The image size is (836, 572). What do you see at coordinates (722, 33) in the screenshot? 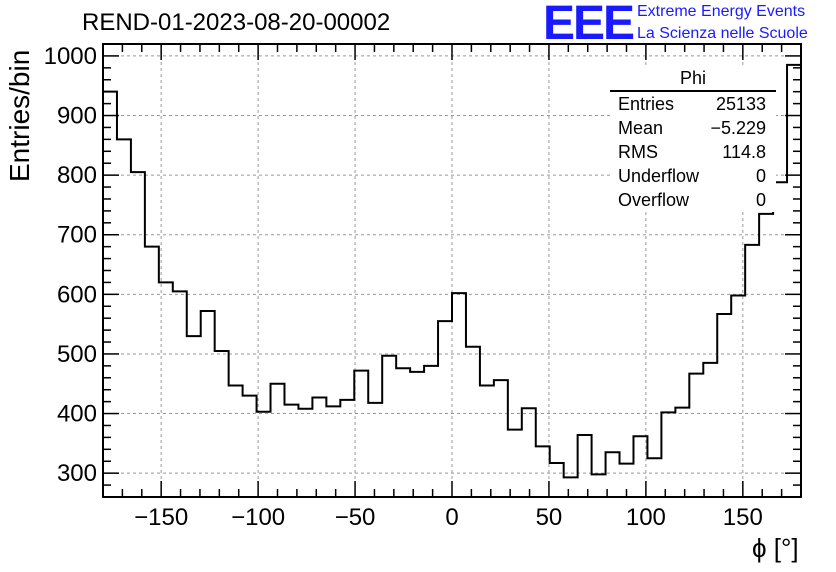
I see `org-tagline: La Scienza nelle Scuole` at bounding box center [722, 33].